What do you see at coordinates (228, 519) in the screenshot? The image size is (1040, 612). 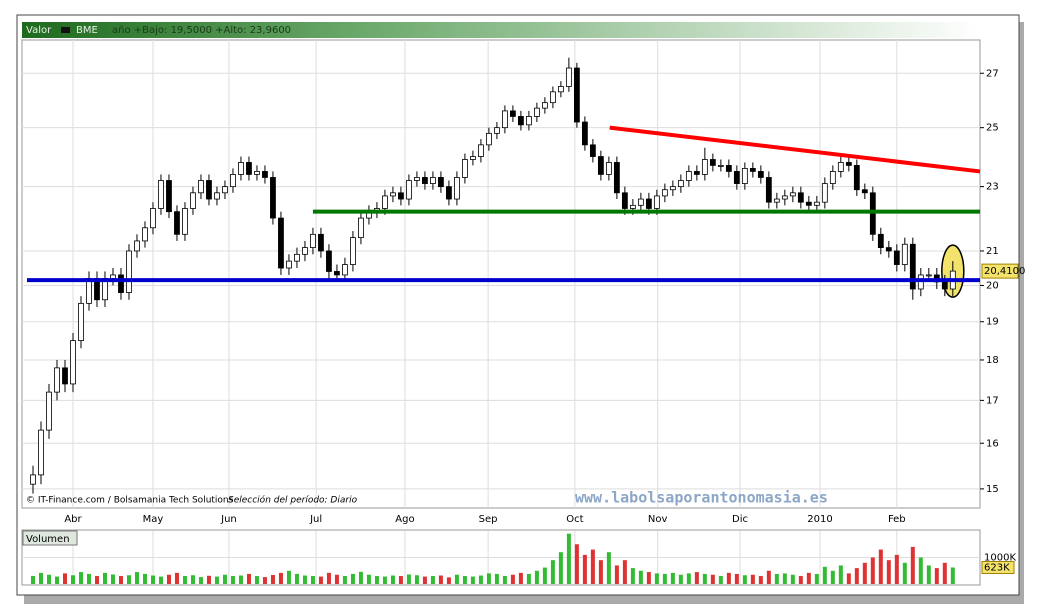 I see `x-tick-label: Jun` at bounding box center [228, 519].